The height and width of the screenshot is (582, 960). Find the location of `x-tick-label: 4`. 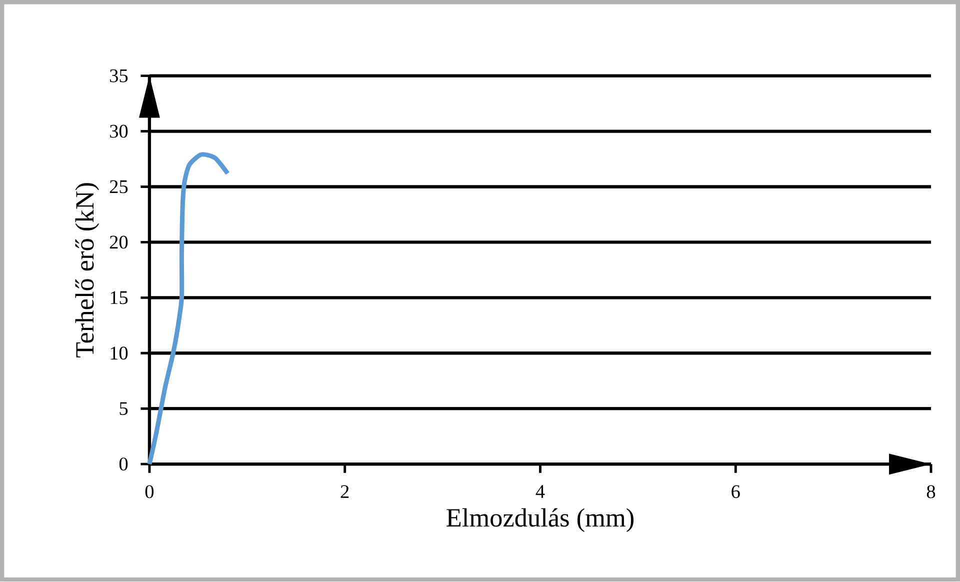

x-tick-label: 4 is located at coordinates (540, 491).